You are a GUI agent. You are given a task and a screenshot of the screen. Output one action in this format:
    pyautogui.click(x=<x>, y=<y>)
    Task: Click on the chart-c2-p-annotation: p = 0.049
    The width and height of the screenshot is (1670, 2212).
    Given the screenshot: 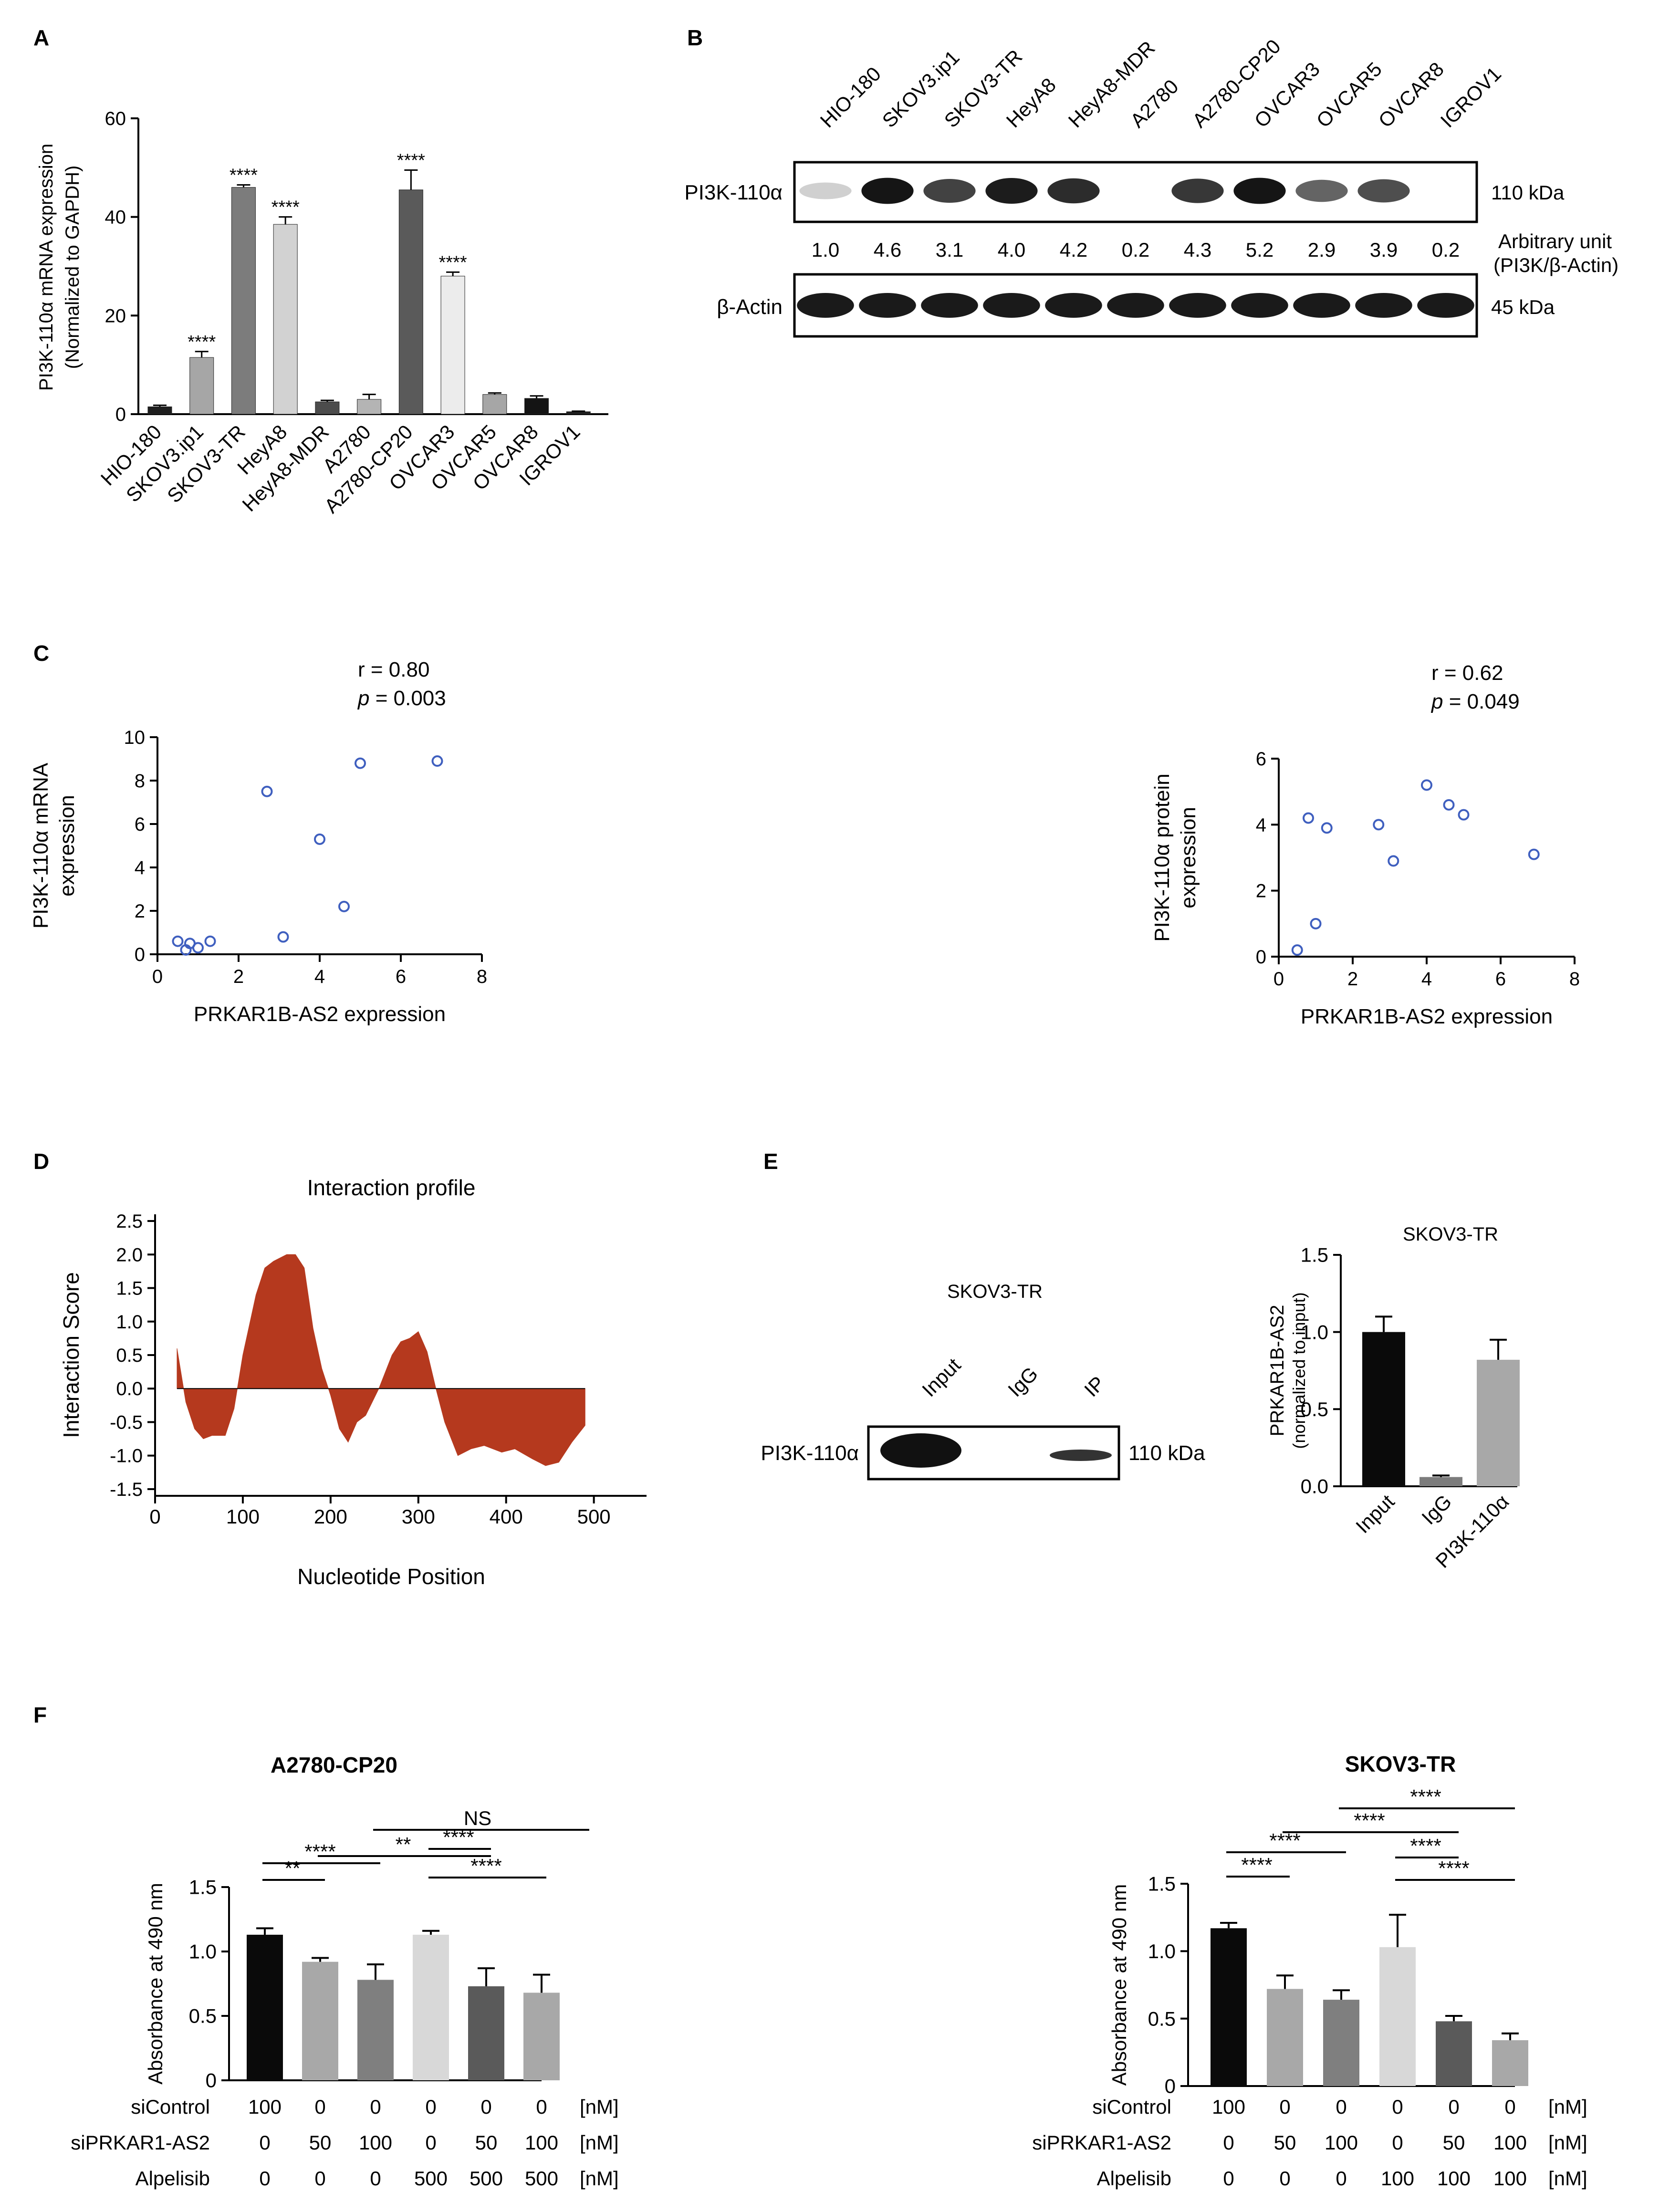 What is the action you would take?
    pyautogui.click(x=1475, y=701)
    